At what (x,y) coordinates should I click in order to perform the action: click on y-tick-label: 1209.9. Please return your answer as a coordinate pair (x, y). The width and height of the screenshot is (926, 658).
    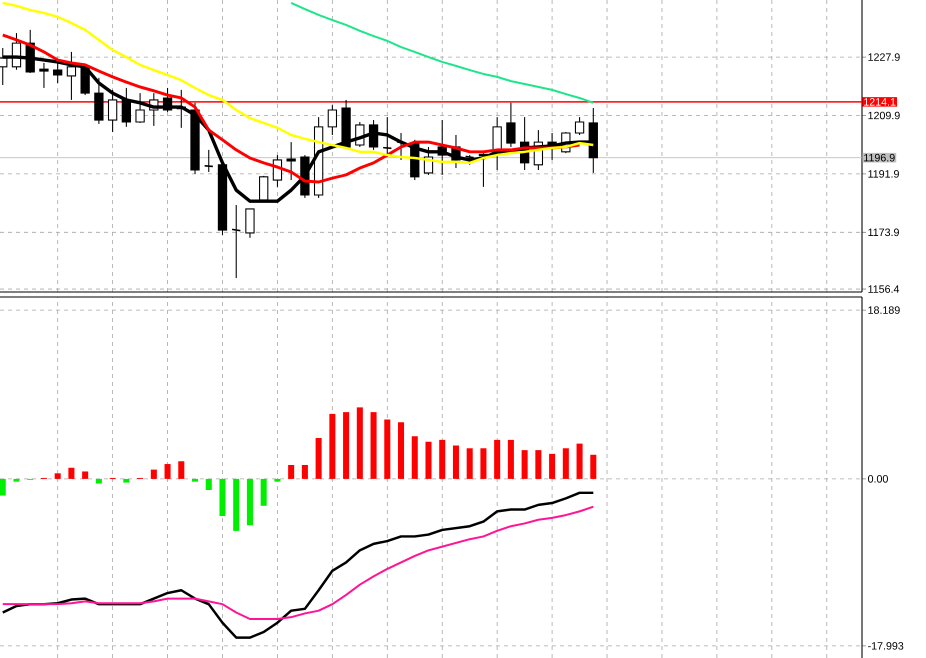
    Looking at the image, I should click on (884, 116).